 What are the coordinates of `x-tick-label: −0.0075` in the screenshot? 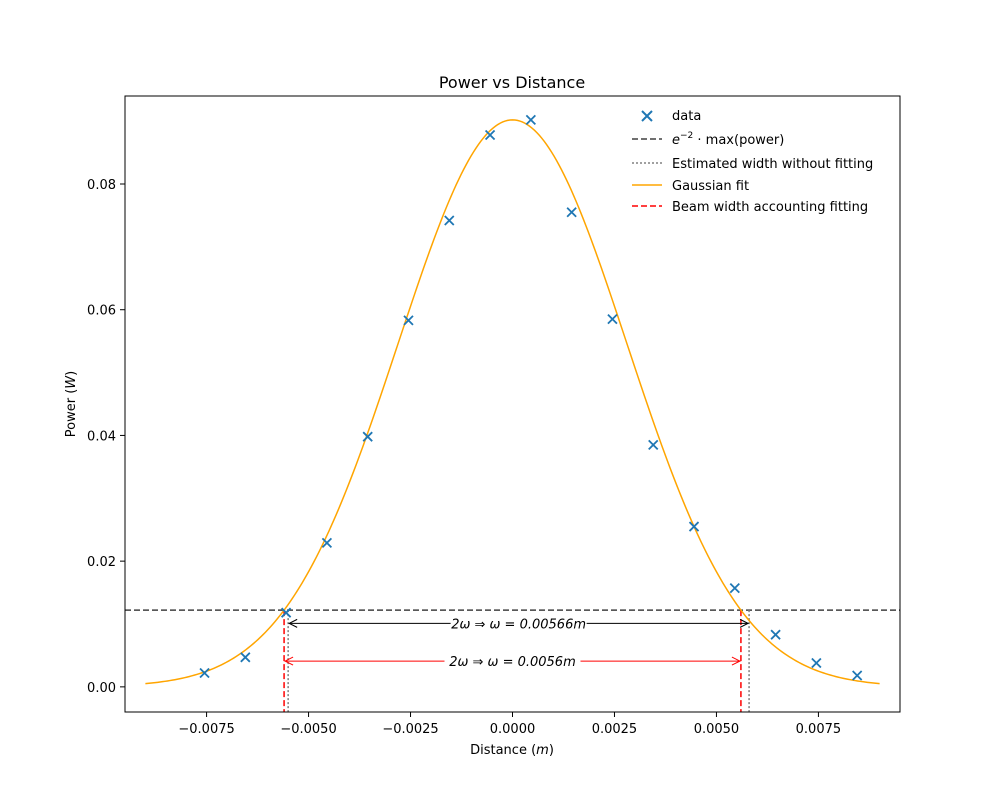 It's located at (206, 729).